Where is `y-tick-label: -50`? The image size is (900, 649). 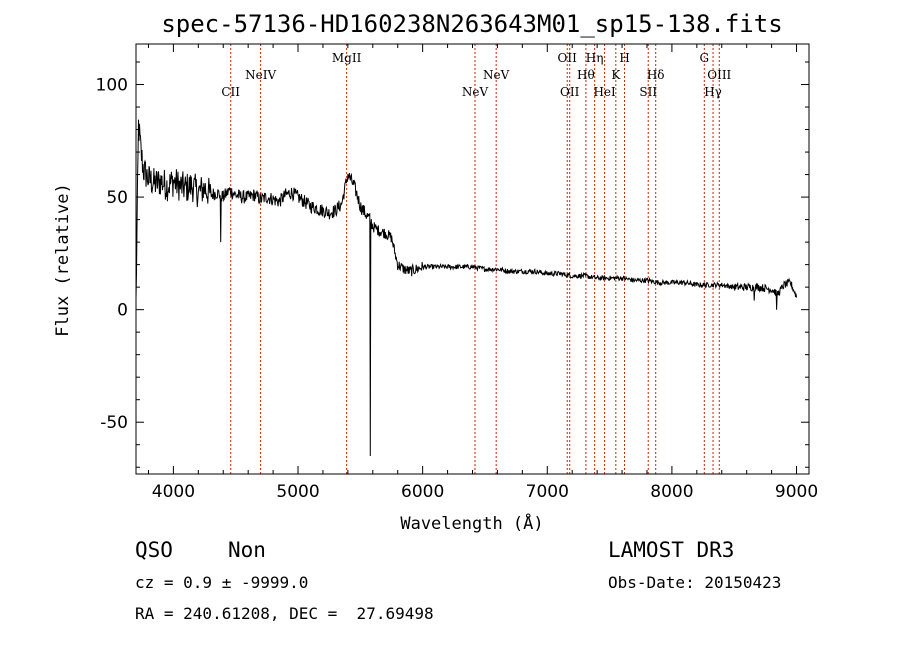
y-tick-label: -50 is located at coordinates (114, 423).